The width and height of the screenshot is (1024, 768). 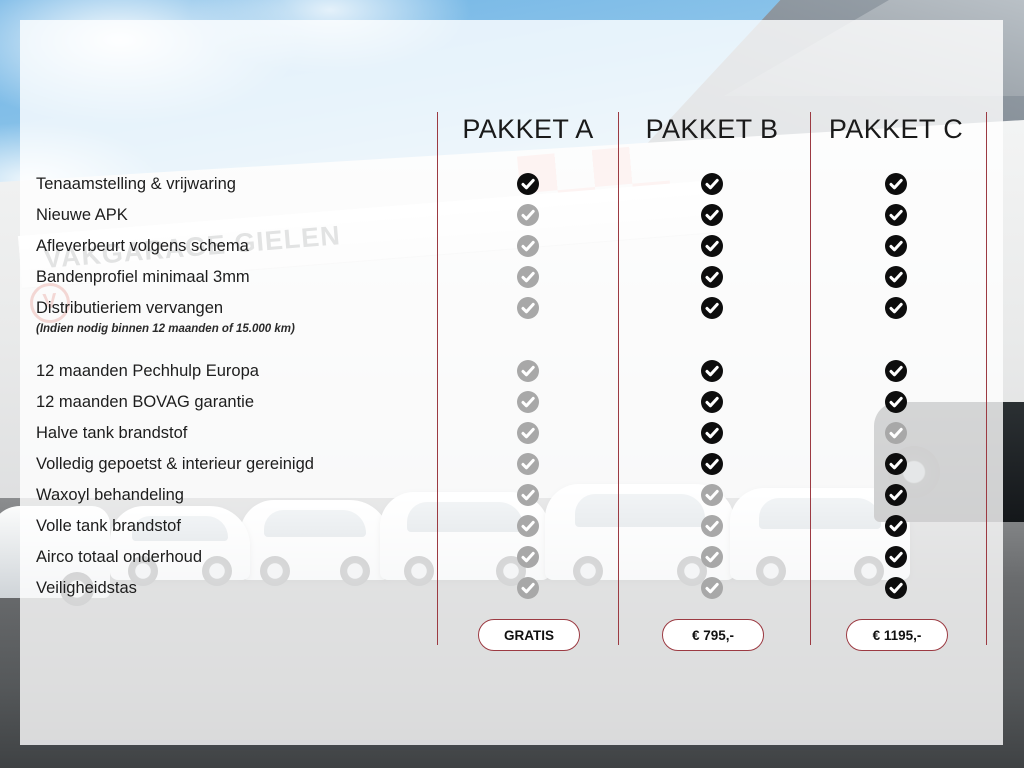 What do you see at coordinates (147, 371) in the screenshot?
I see `feature-label: 12 maanden Pechhulp Europa` at bounding box center [147, 371].